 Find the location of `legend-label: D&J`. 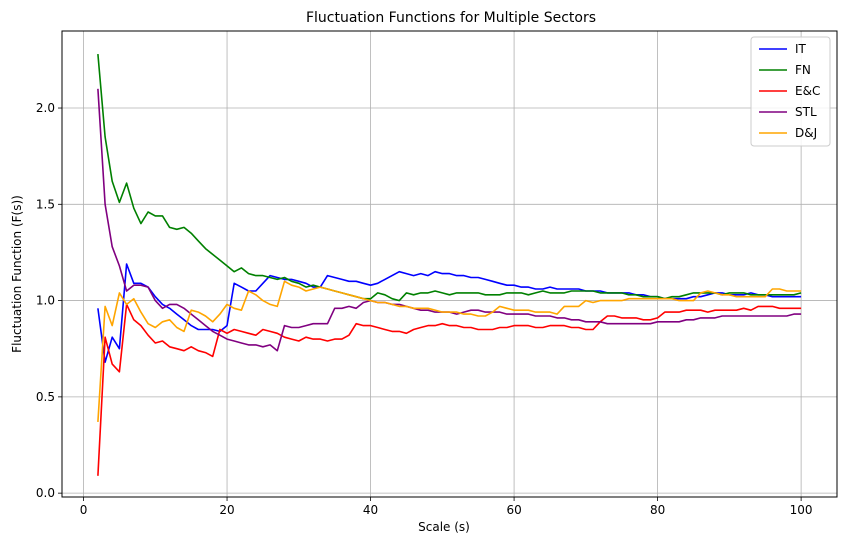

legend-label: D&J is located at coordinates (806, 133).